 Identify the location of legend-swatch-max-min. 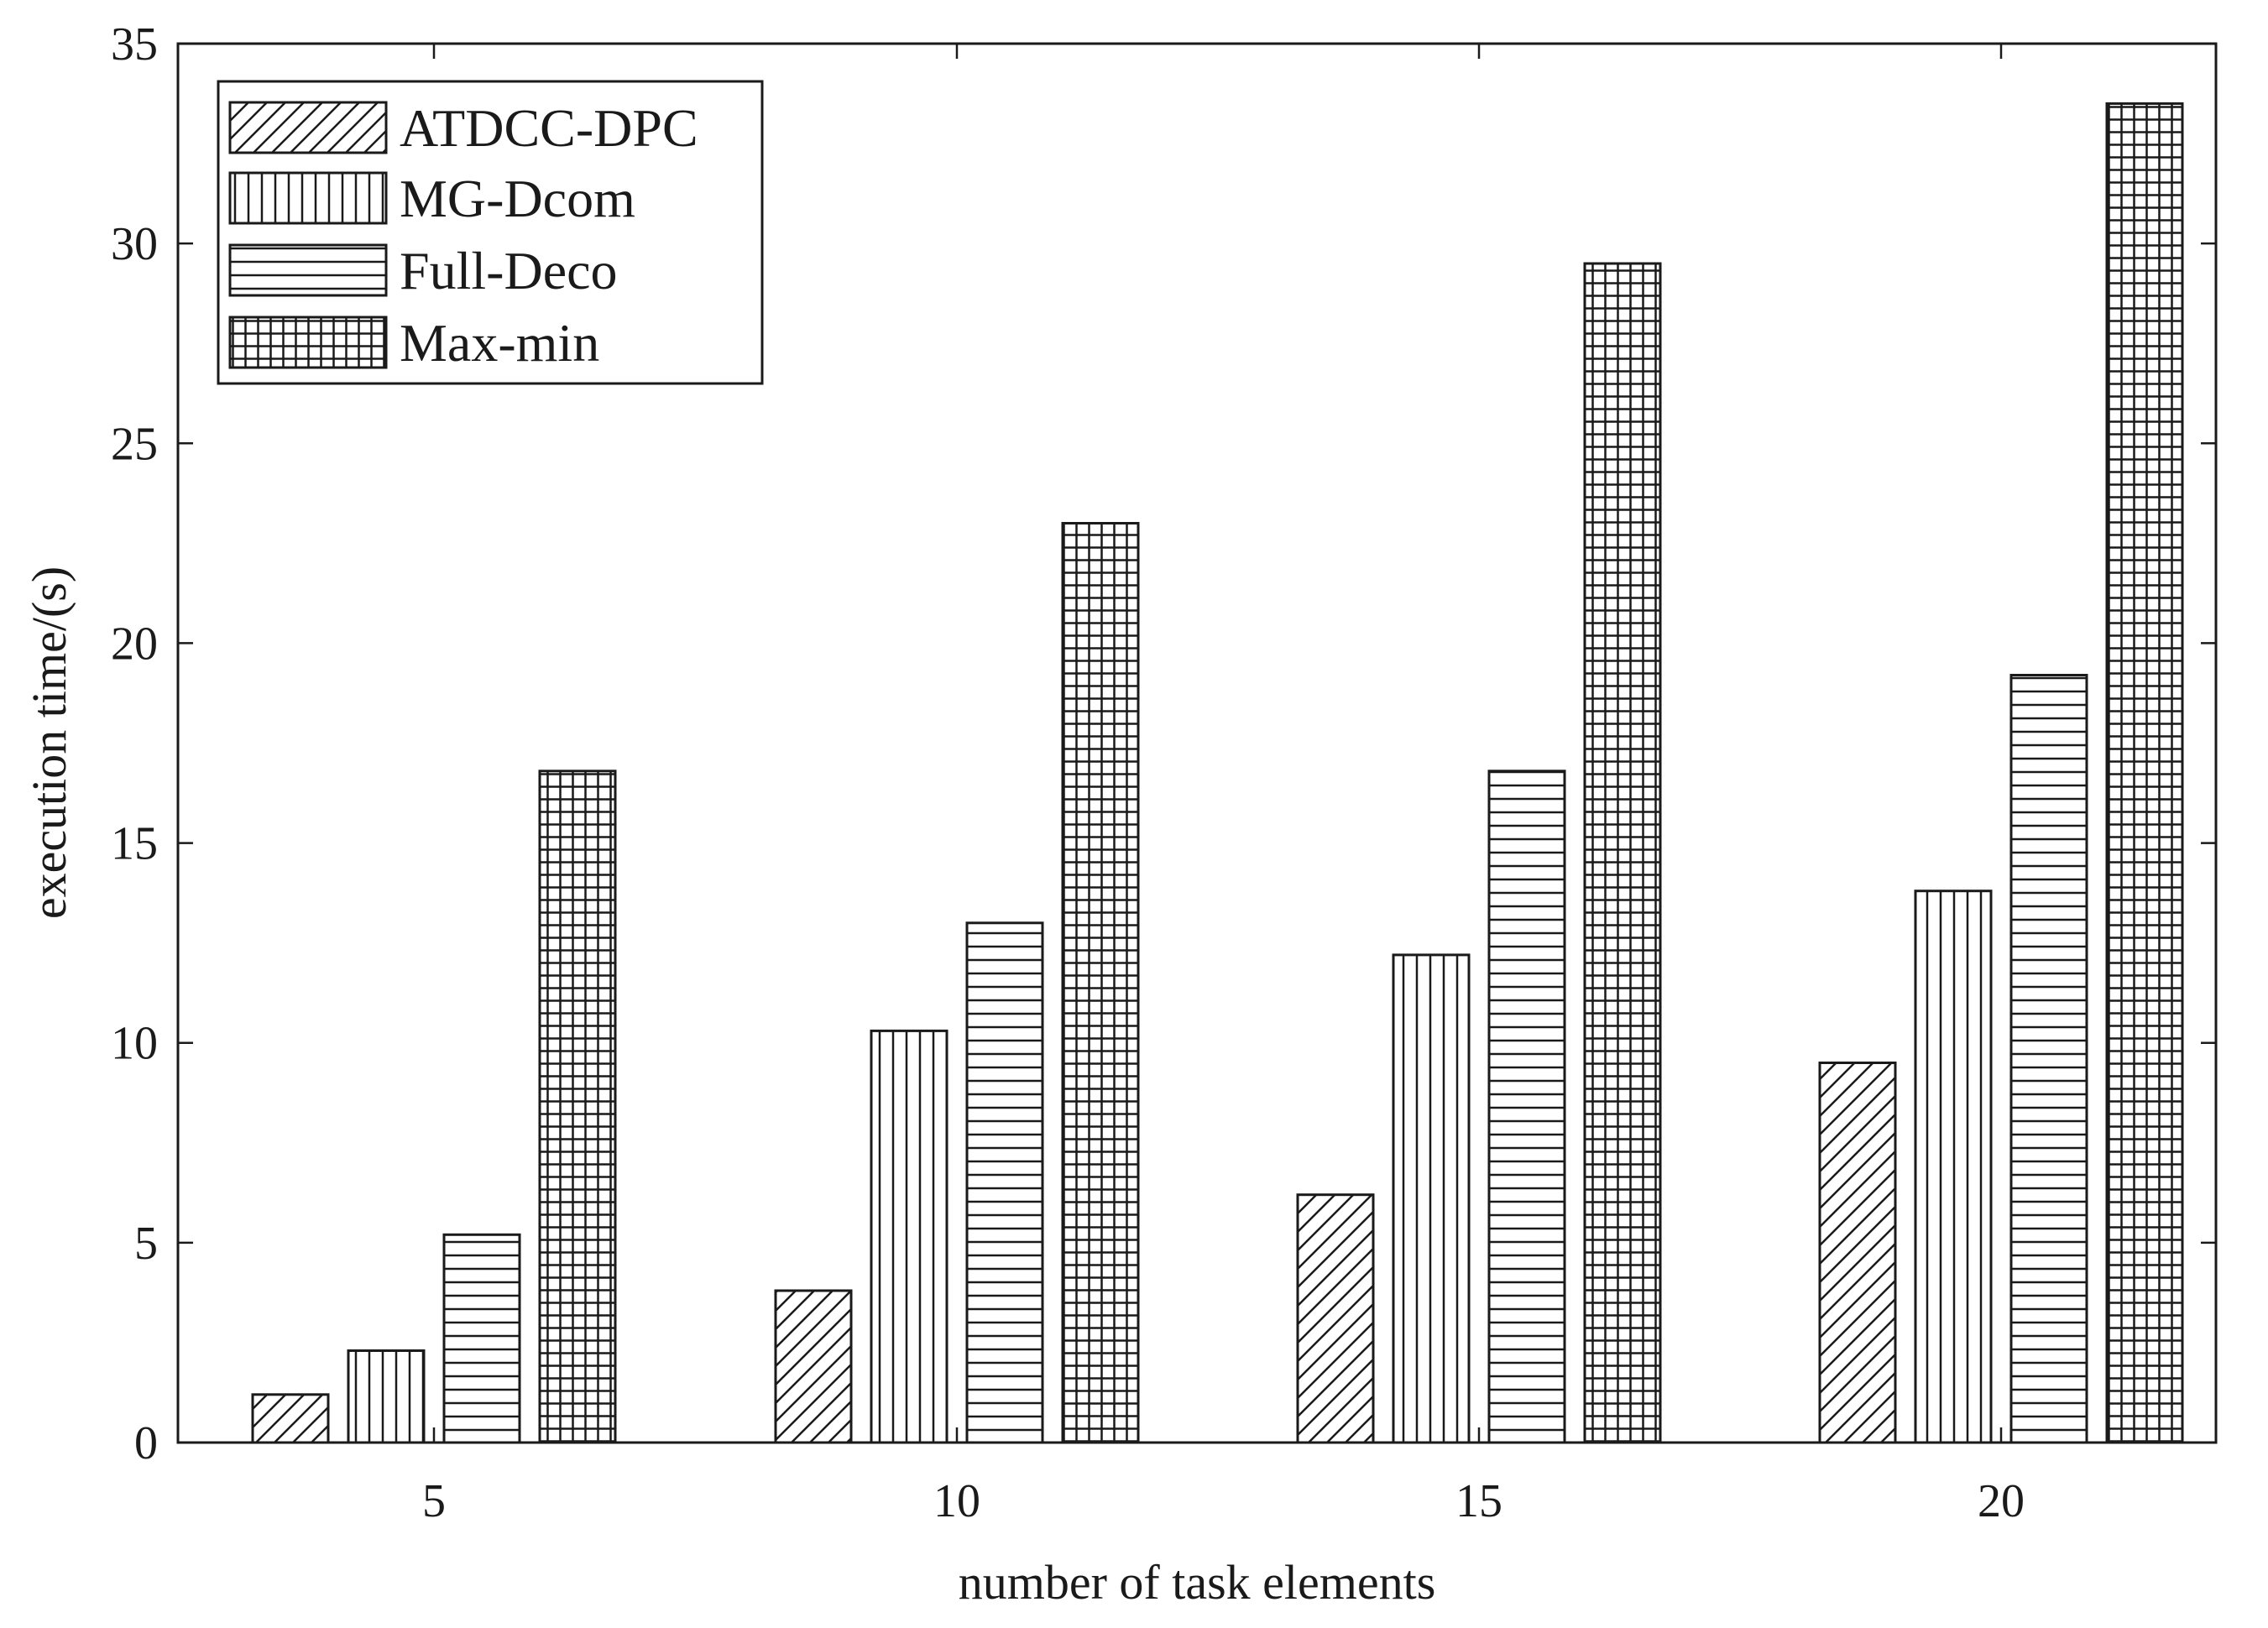
(308, 342).